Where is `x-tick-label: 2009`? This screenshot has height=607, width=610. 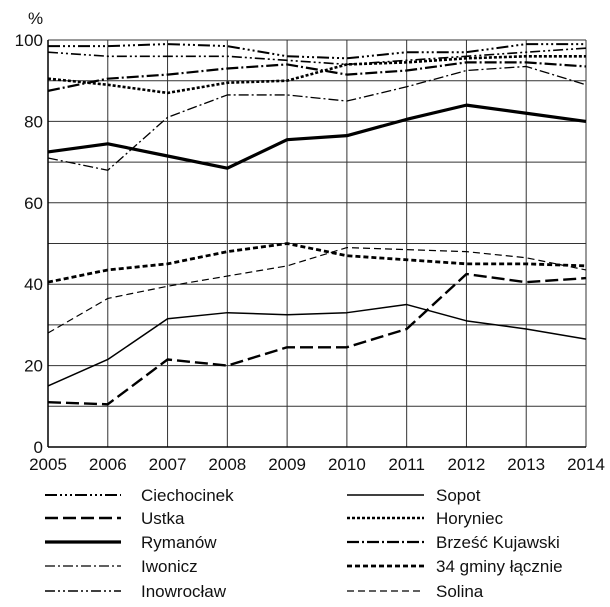
x-tick-label: 2009 is located at coordinates (287, 464).